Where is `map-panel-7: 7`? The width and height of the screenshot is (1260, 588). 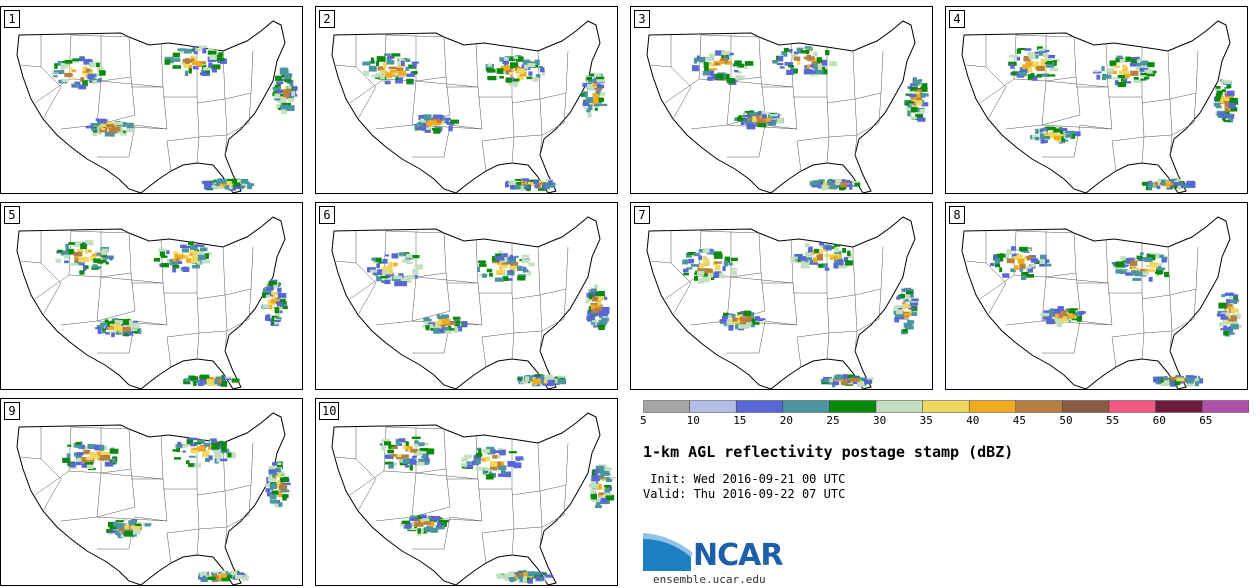 map-panel-7: 7 is located at coordinates (781, 296).